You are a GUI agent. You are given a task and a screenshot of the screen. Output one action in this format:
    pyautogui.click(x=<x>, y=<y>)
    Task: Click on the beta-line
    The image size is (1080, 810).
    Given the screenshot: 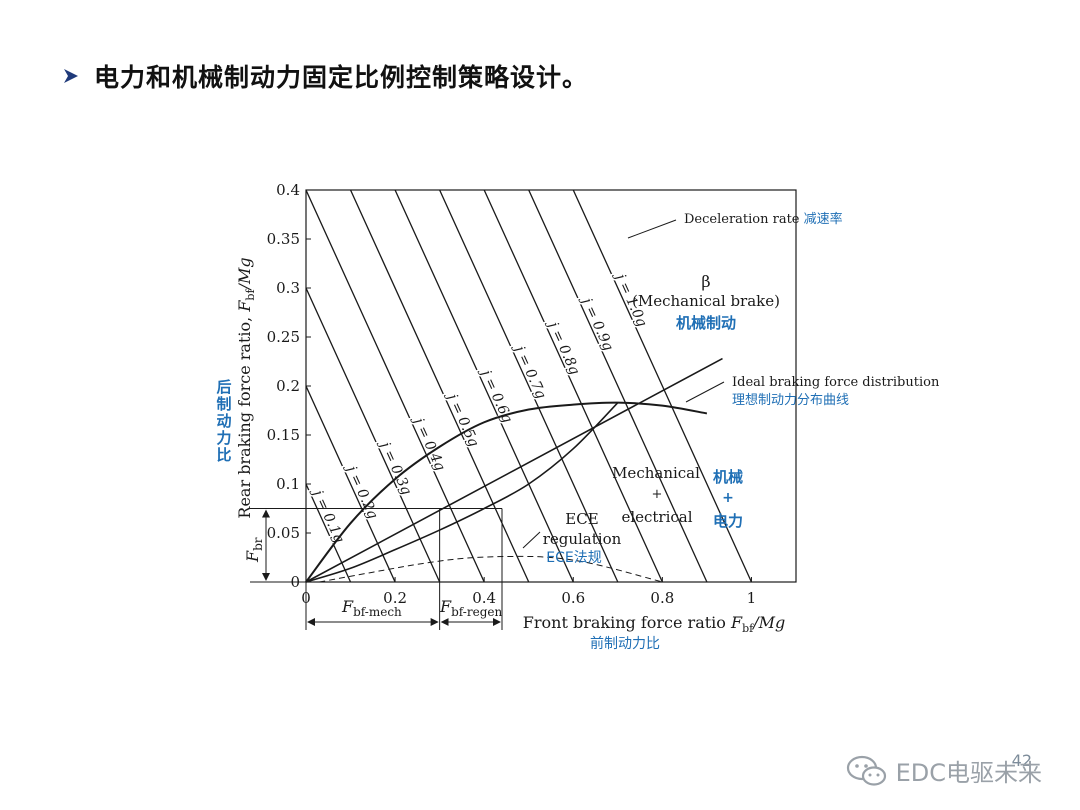 What is the action you would take?
    pyautogui.click(x=514, y=470)
    